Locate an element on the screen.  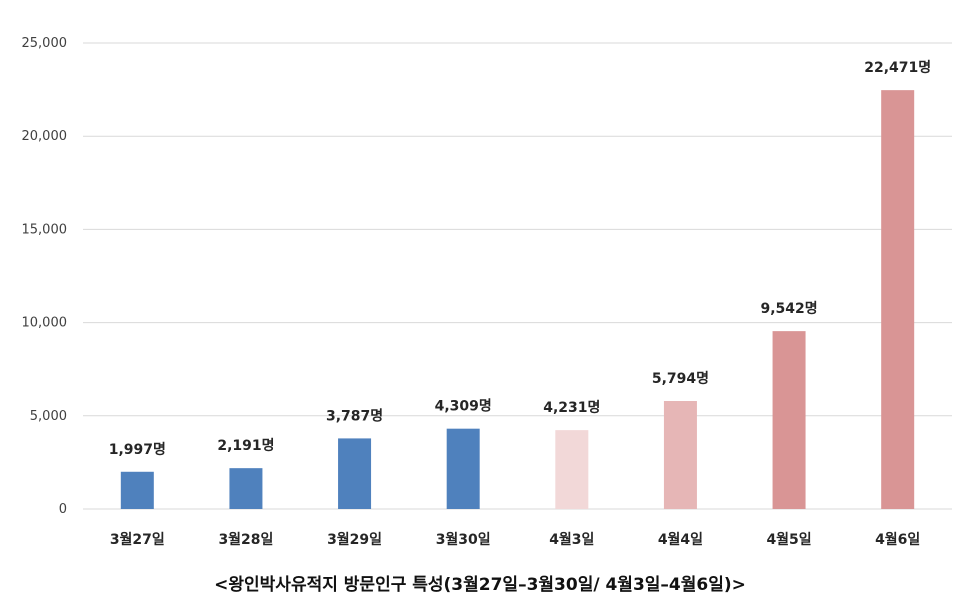
data-label: 5,794명 is located at coordinates (680, 378).